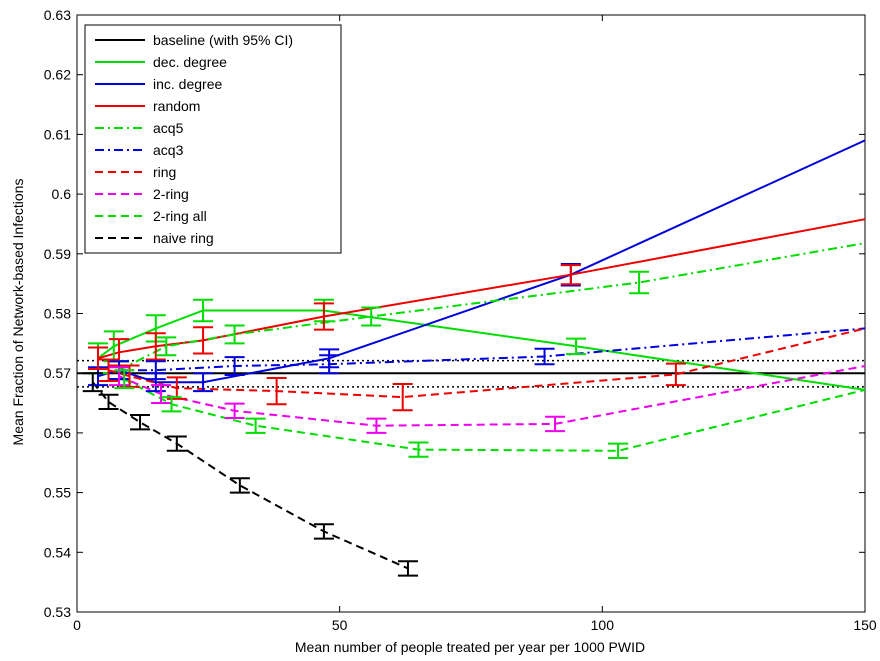 This screenshot has height=661, width=880. I want to click on legend-label: 2-ring, so click(171, 194).